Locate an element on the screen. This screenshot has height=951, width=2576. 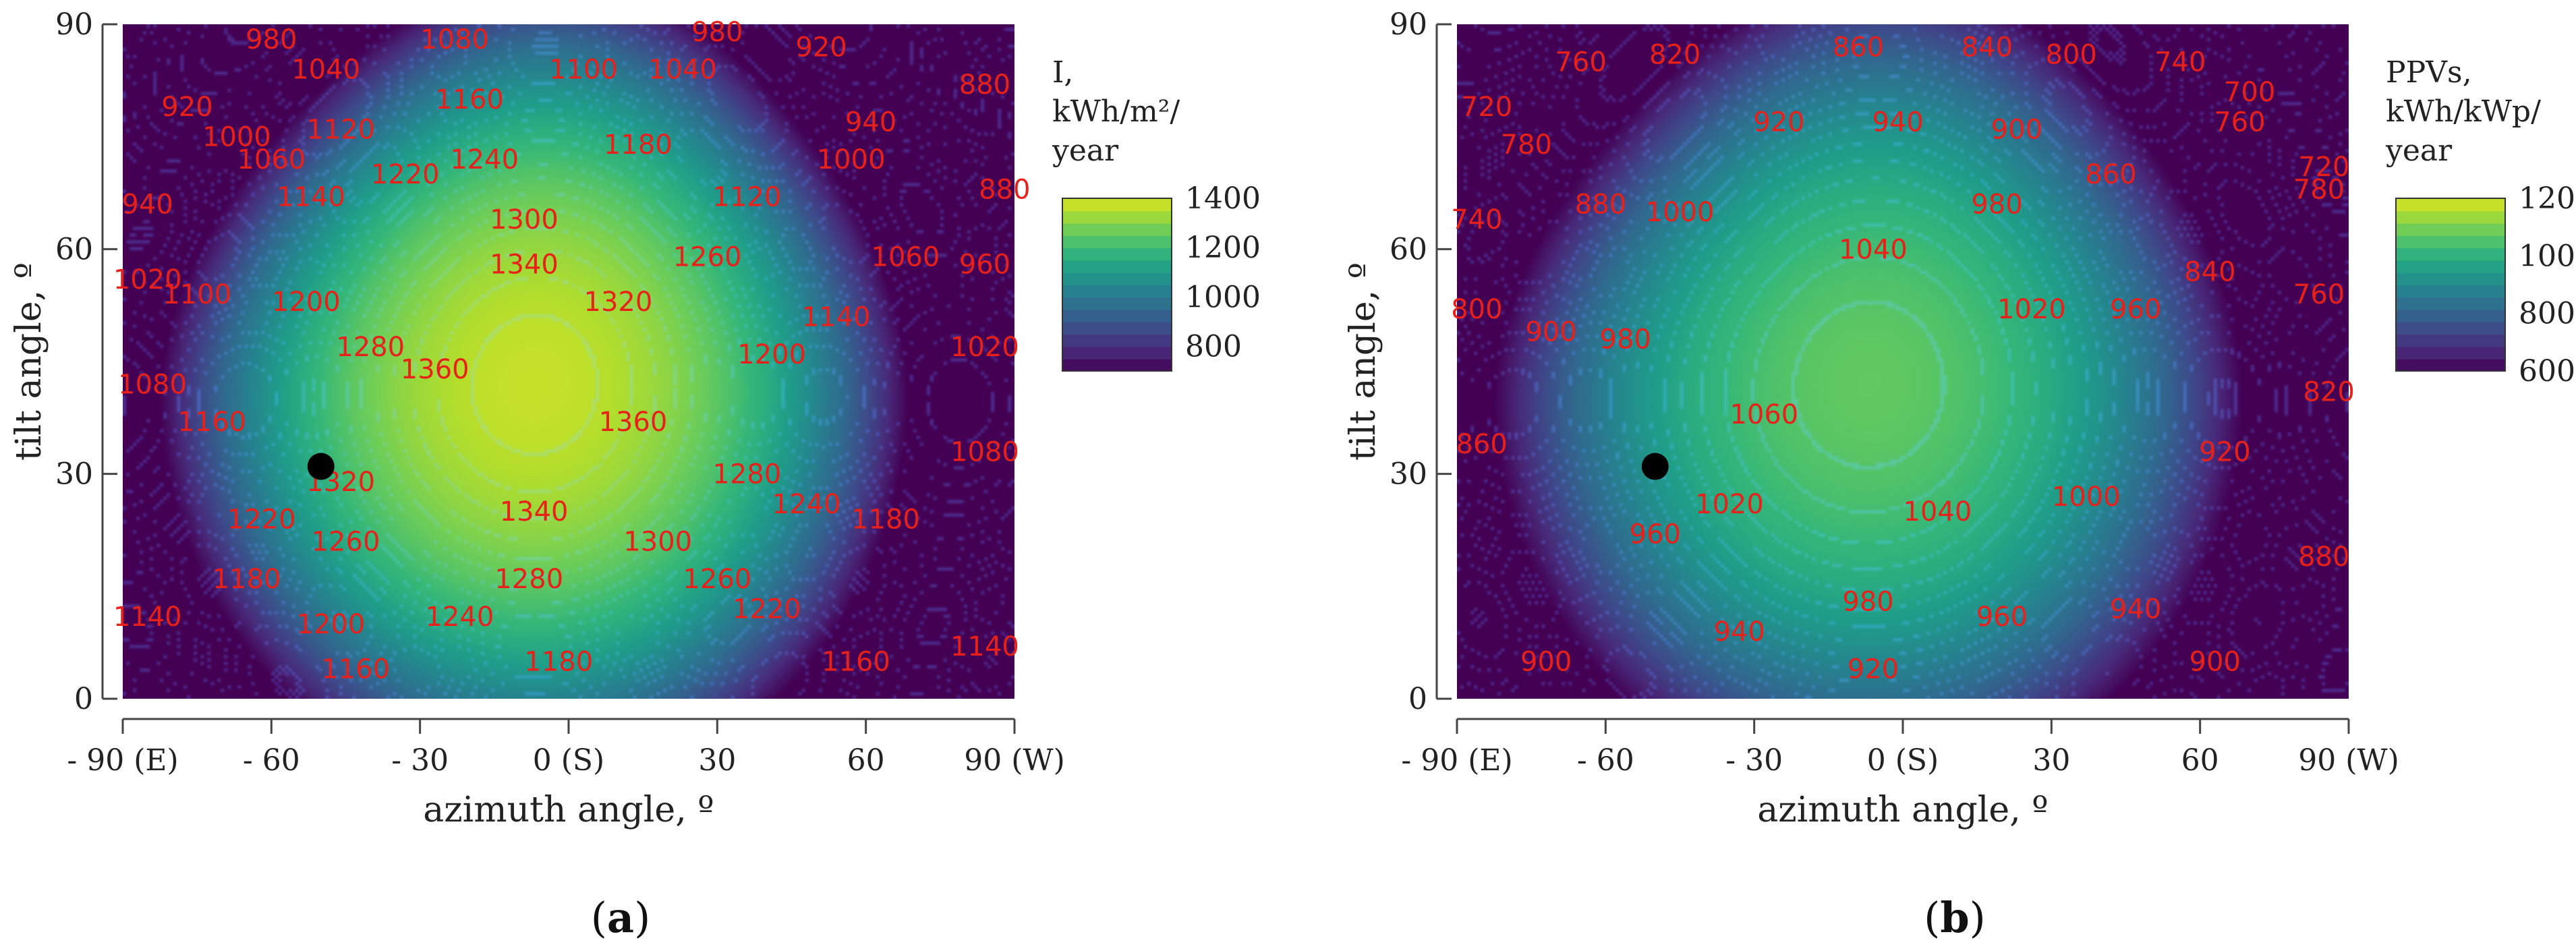
contour-label: 740 is located at coordinates (1476, 220).